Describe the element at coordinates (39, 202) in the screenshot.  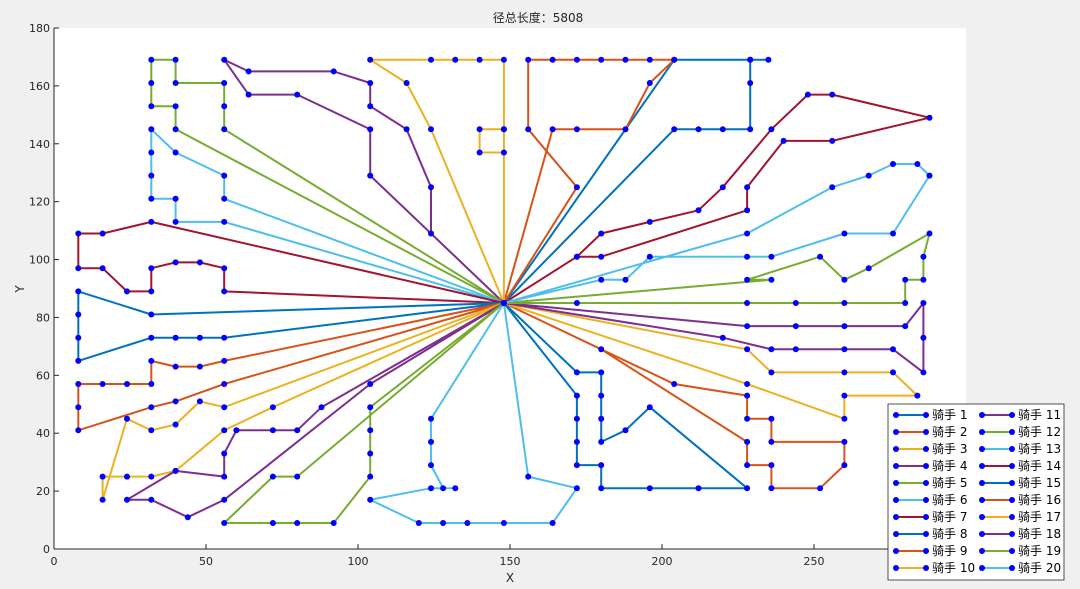
I see `y-tick-label: 120` at that location.